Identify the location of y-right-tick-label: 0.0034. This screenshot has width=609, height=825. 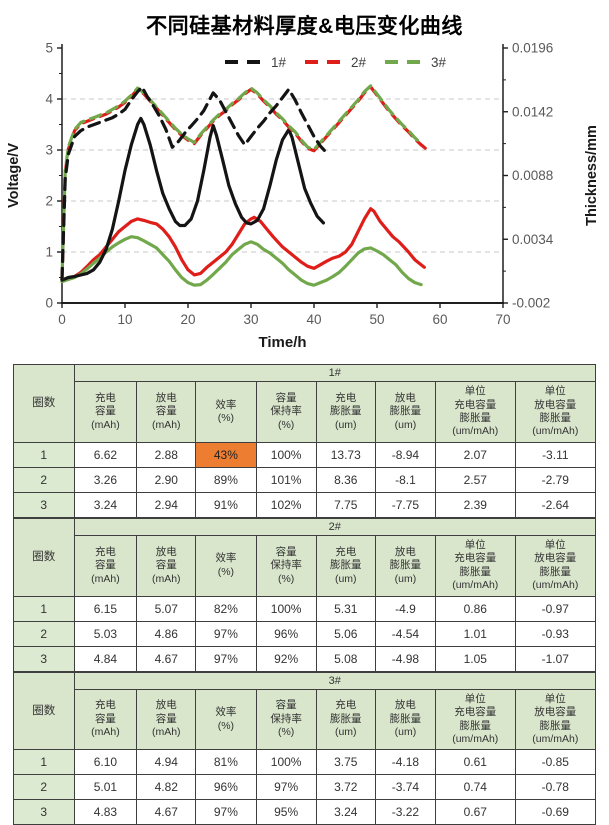
(533, 239).